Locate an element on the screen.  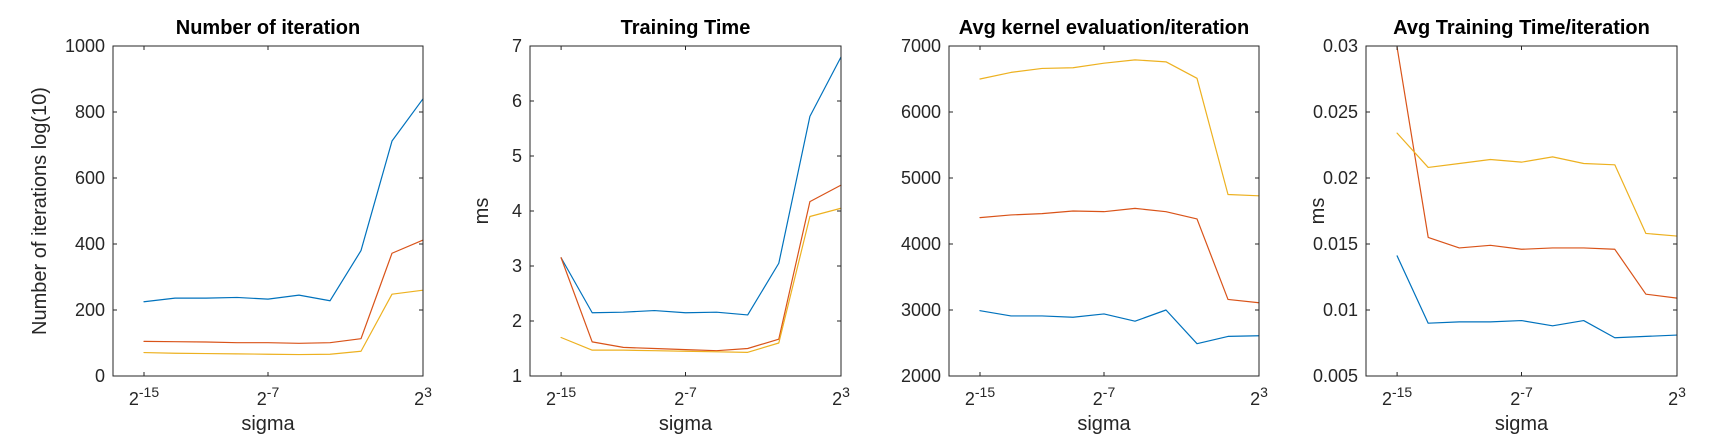
y-tick-label: 3000 is located at coordinates (921, 310).